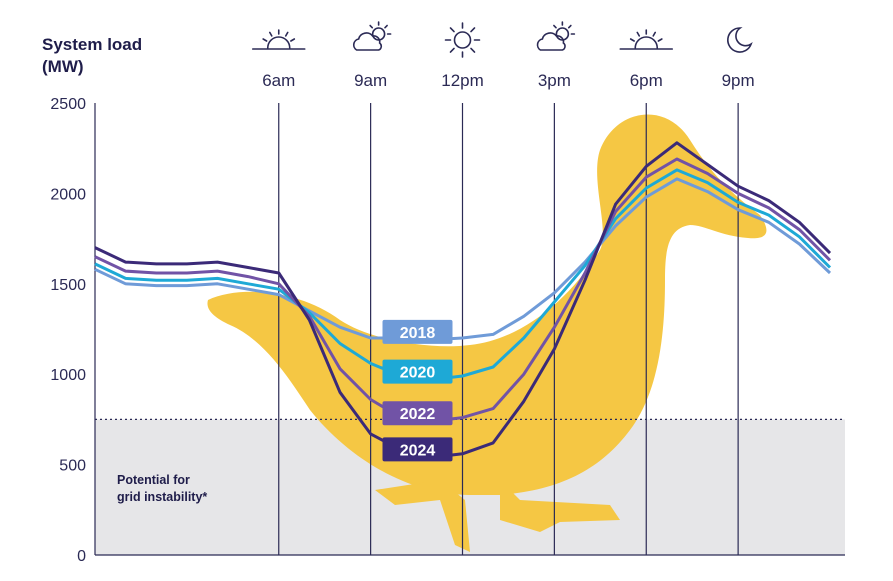 The image size is (893, 581). What do you see at coordinates (68, 104) in the screenshot?
I see `y-tick-label: 2500` at bounding box center [68, 104].